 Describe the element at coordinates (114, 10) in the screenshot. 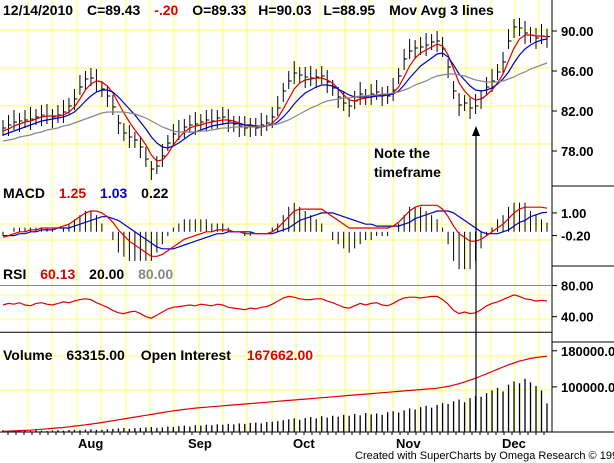

I see `header-close: C=89.43` at that location.